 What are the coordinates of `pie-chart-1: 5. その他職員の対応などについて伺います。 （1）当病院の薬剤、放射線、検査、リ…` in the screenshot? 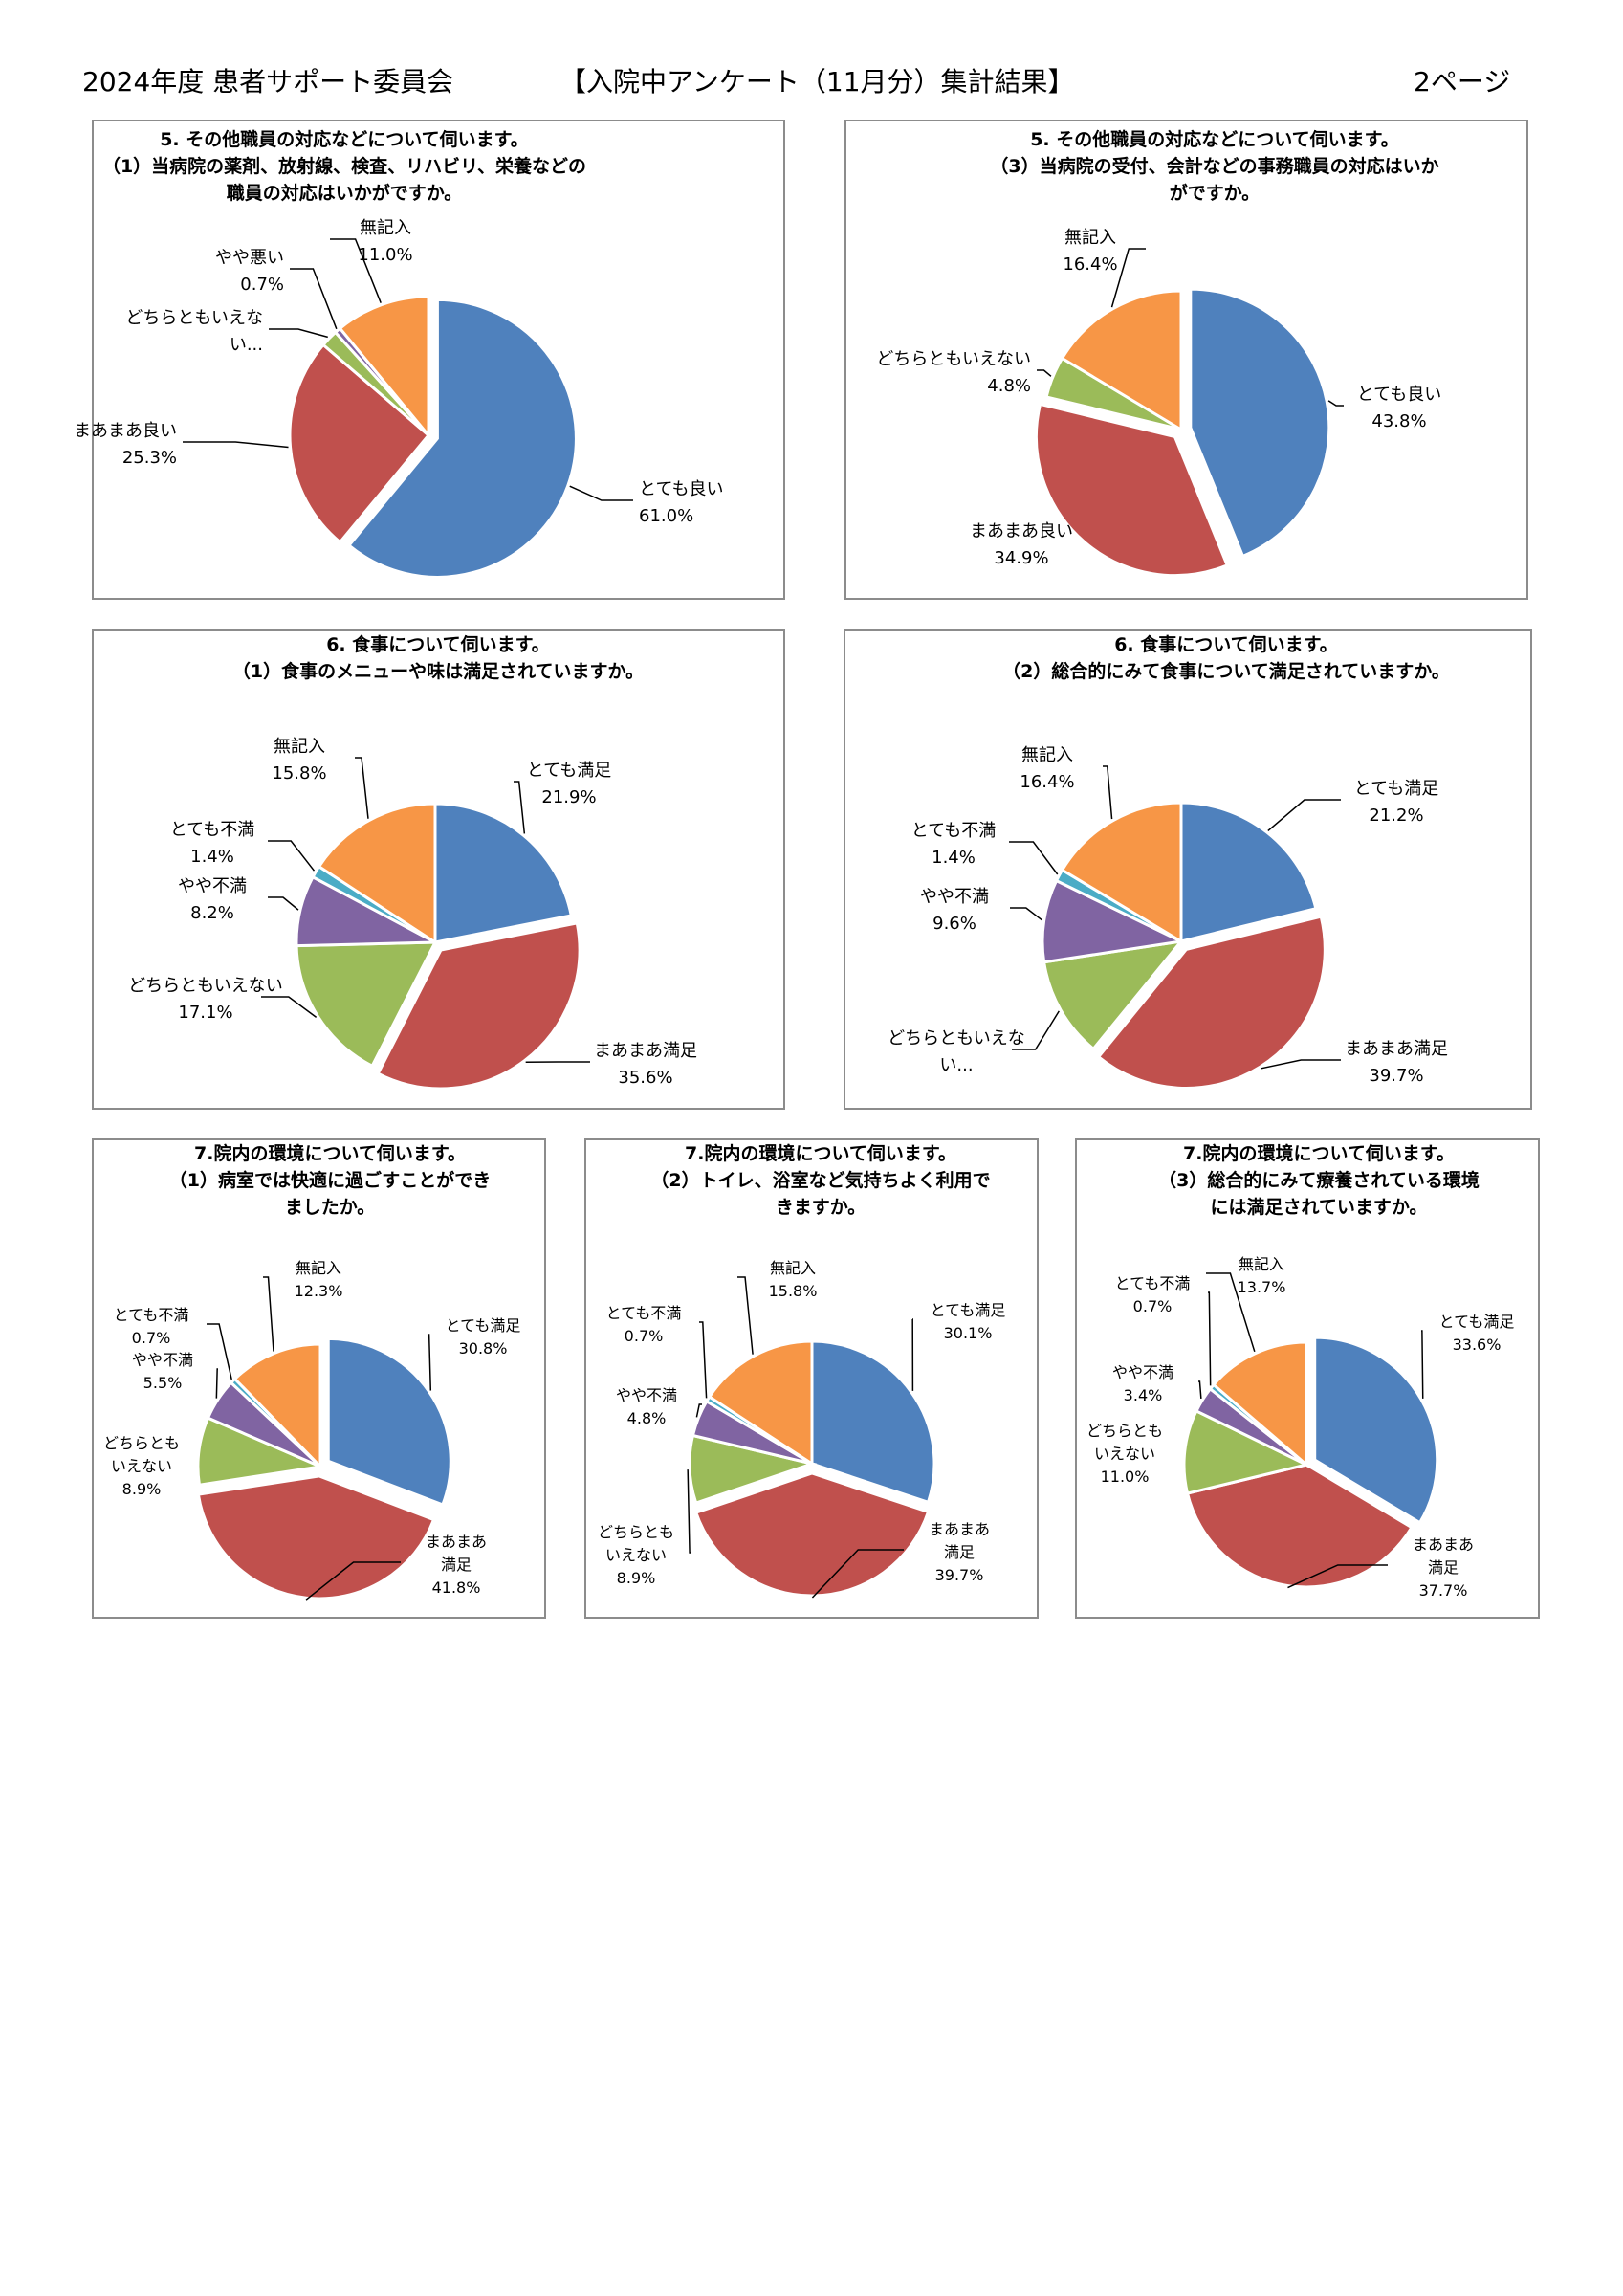 It's located at (399, 354).